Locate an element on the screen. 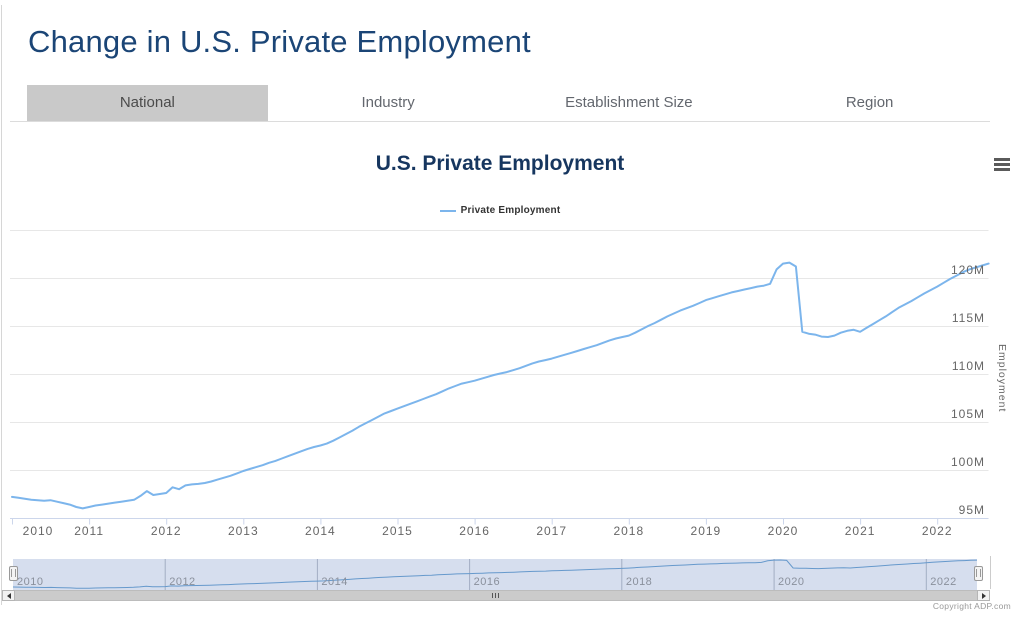 The image size is (1024, 624). page-title: Change in U.S. Private Employment is located at coordinates (279, 41).